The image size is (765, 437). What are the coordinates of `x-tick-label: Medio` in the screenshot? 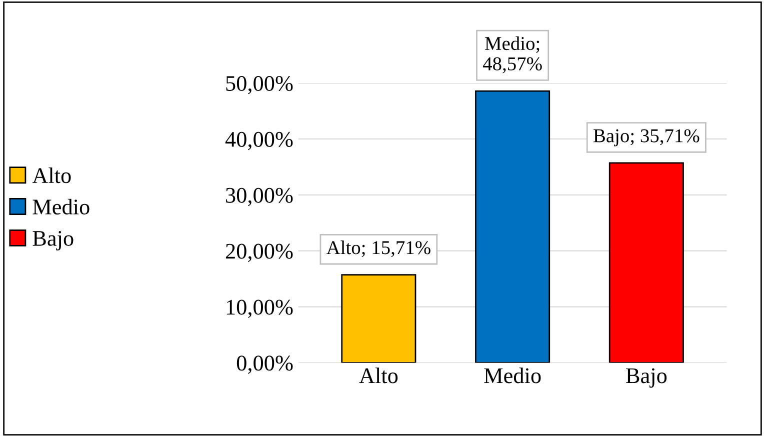 It's located at (512, 376).